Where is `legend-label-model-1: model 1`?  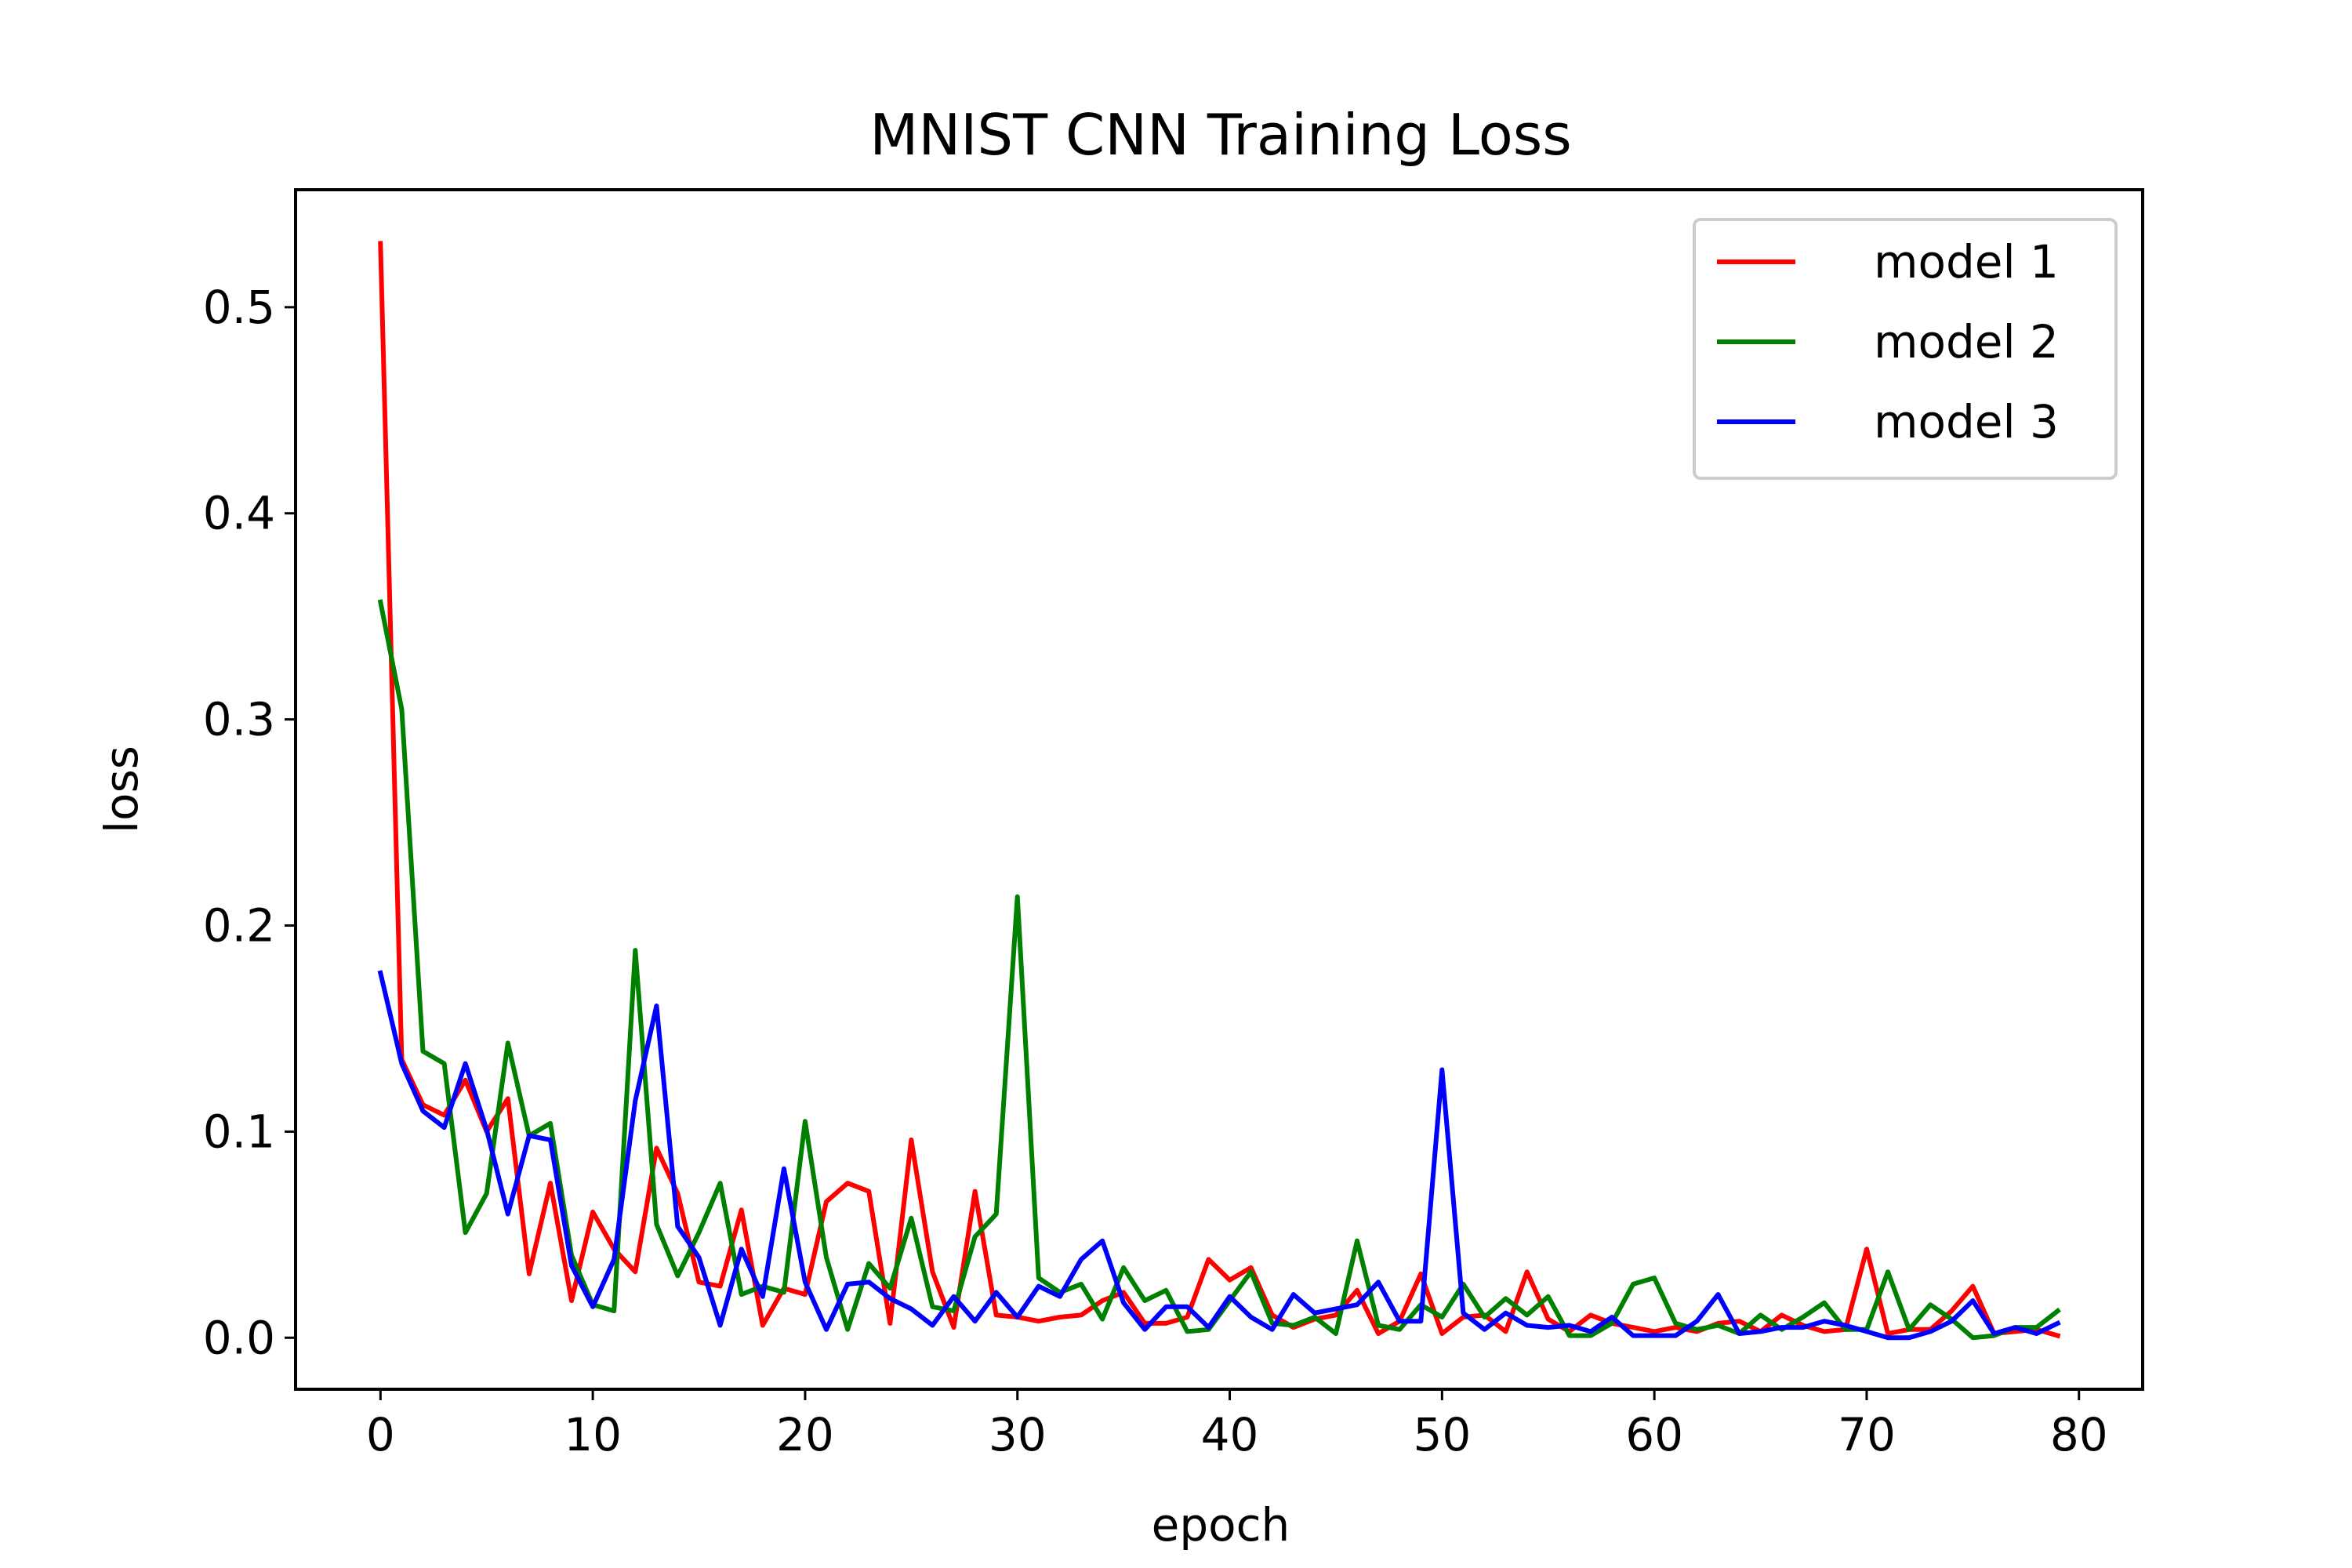
legend-label-model-1: model 1 is located at coordinates (1966, 262).